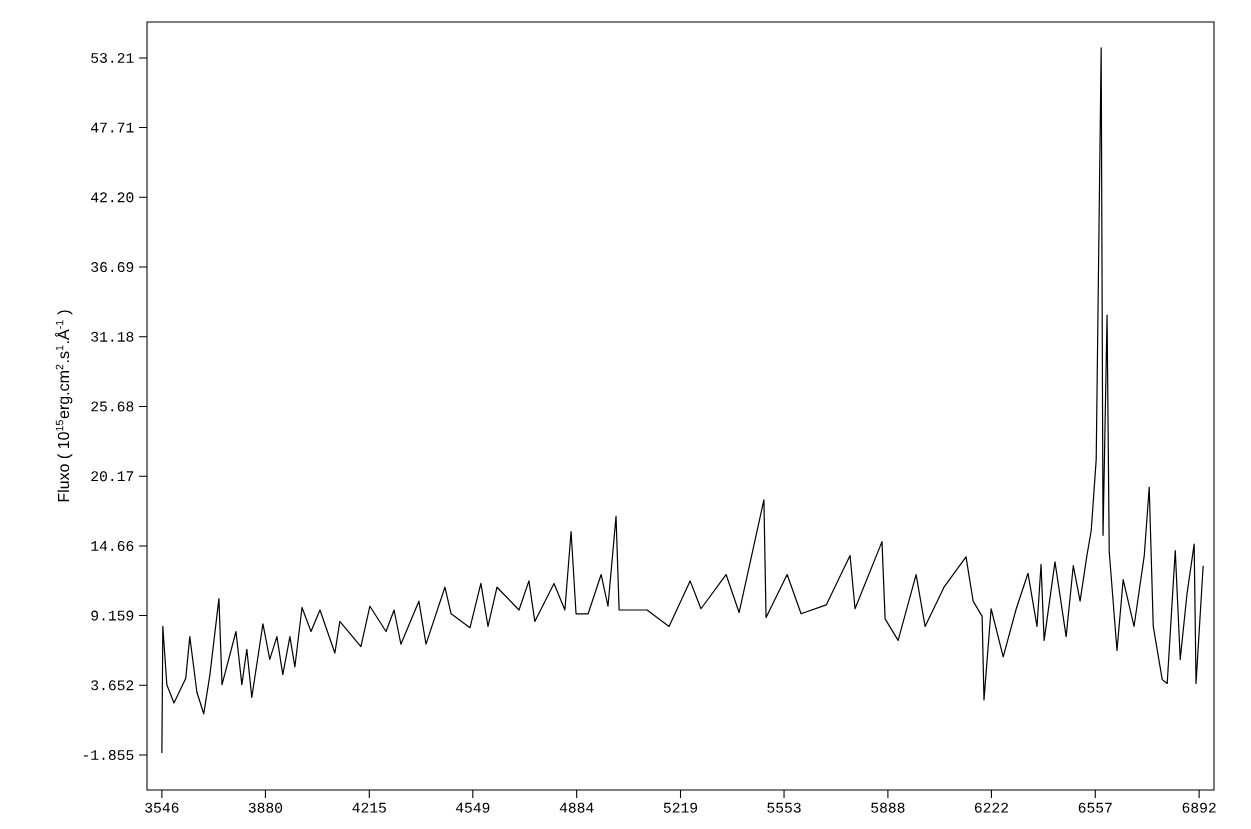 Image resolution: width=1251 pixels, height=829 pixels. Describe the element at coordinates (112, 545) in the screenshot. I see `y-tick-label: 14.66` at that location.